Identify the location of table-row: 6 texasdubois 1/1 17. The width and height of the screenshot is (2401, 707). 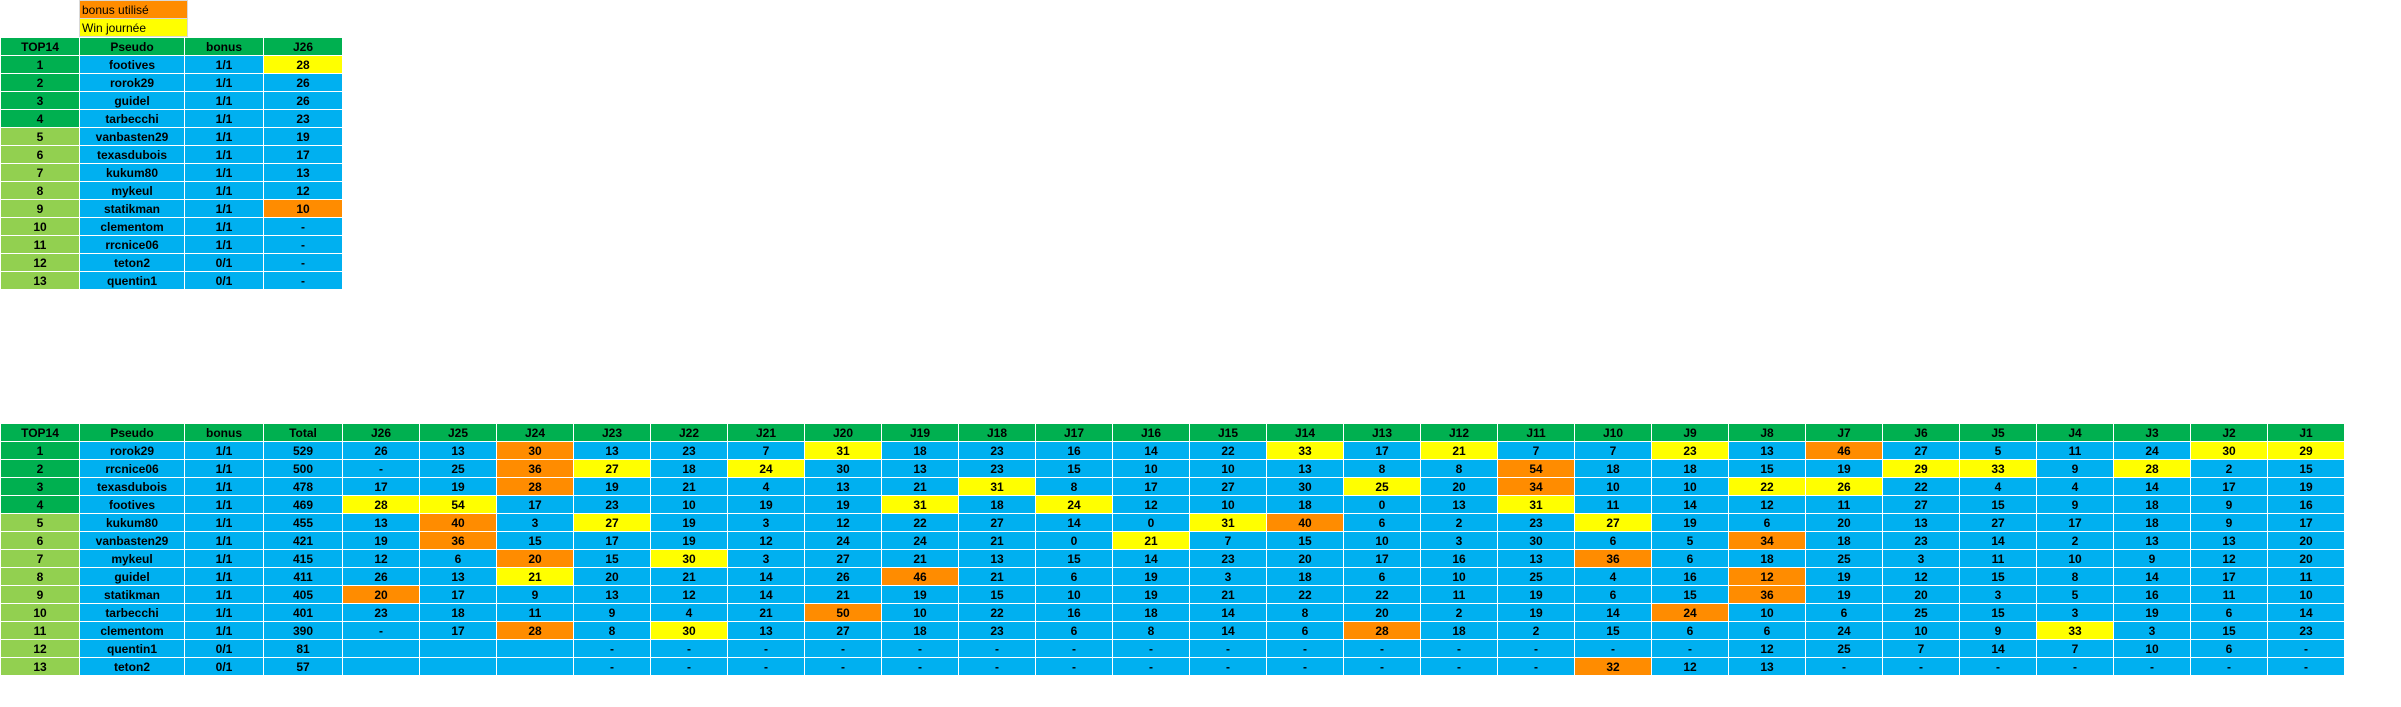
(171, 154).